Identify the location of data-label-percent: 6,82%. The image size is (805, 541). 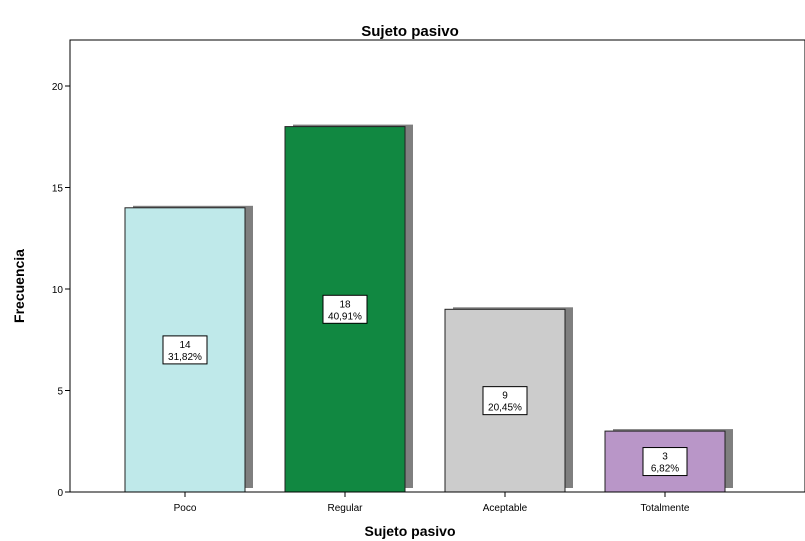
(665, 469).